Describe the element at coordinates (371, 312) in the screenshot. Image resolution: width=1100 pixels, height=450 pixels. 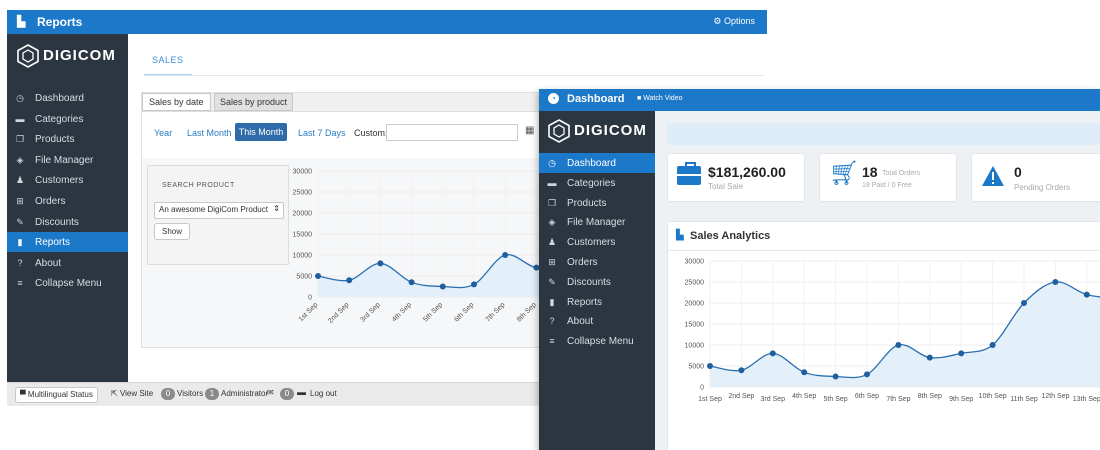
I see `x-tick-label: 3rd Sep` at that location.